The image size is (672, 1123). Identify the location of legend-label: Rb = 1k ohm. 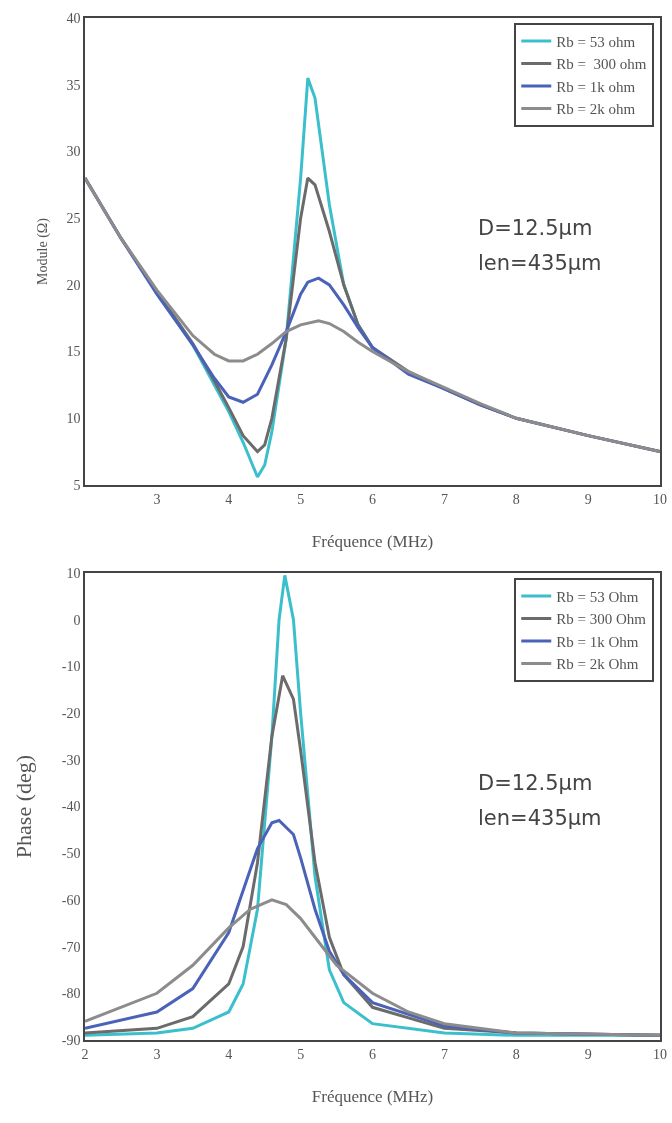
(596, 86).